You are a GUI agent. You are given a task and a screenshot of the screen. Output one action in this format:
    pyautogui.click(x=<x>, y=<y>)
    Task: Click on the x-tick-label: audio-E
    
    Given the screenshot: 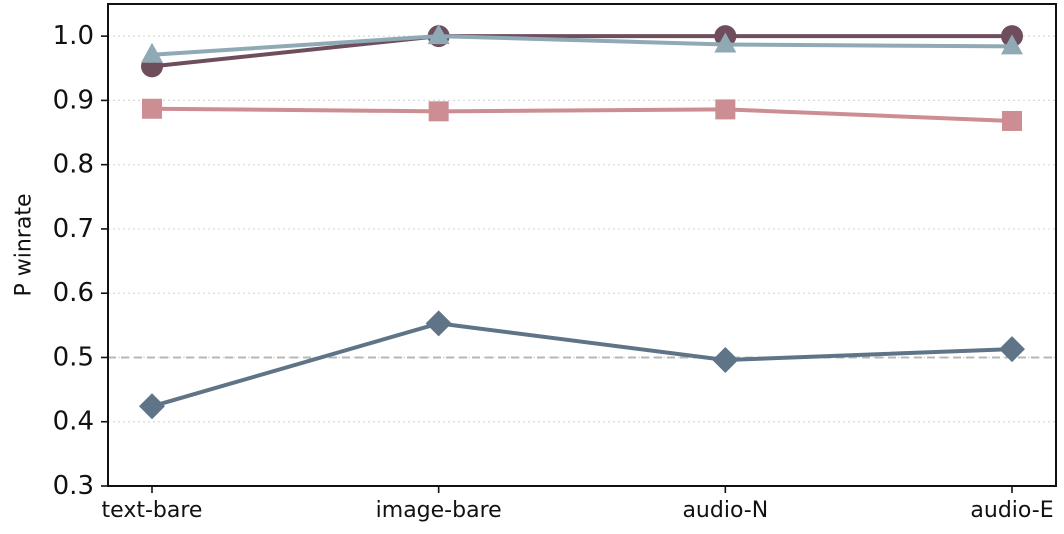 What is the action you would take?
    pyautogui.click(x=1011, y=510)
    